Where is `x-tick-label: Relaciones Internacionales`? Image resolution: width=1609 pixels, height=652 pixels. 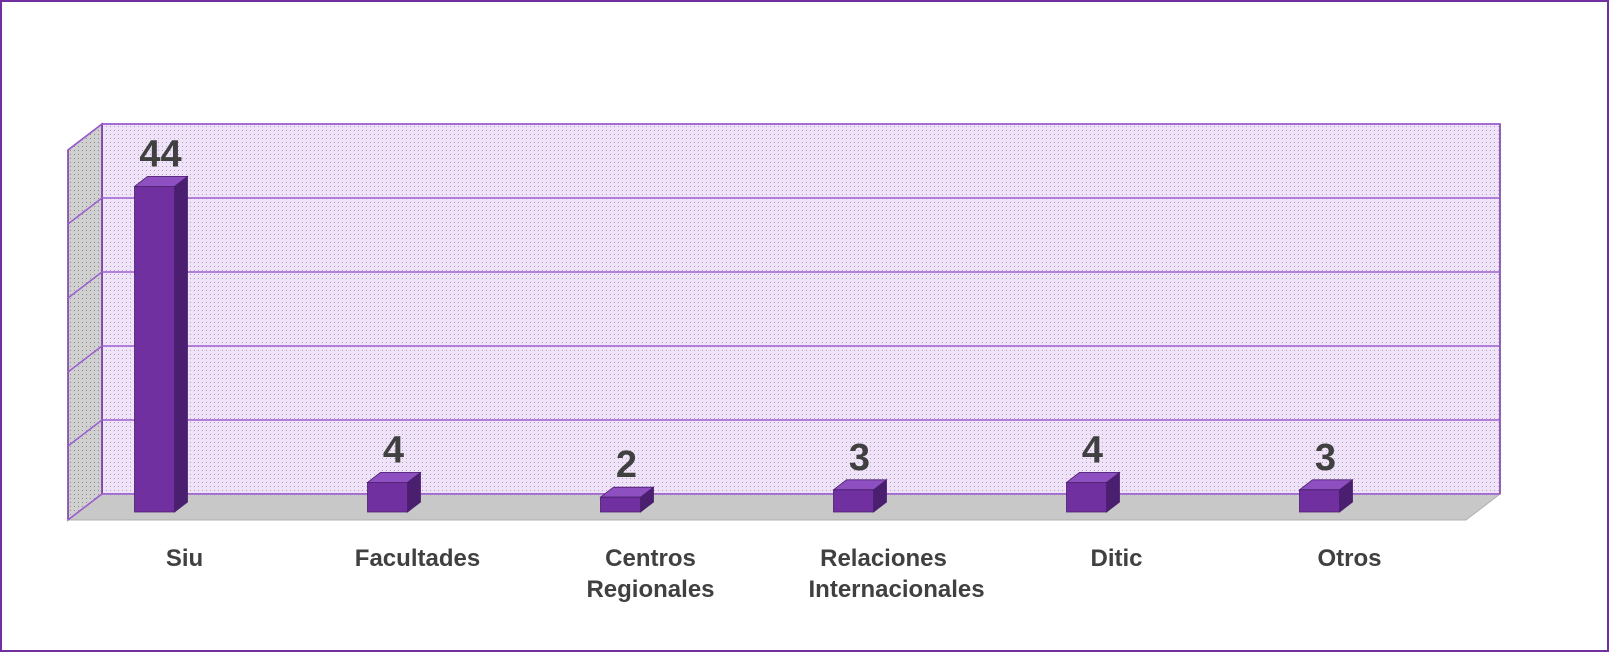
x-tick-label: Relaciones Internacionales is located at coordinates (896, 574).